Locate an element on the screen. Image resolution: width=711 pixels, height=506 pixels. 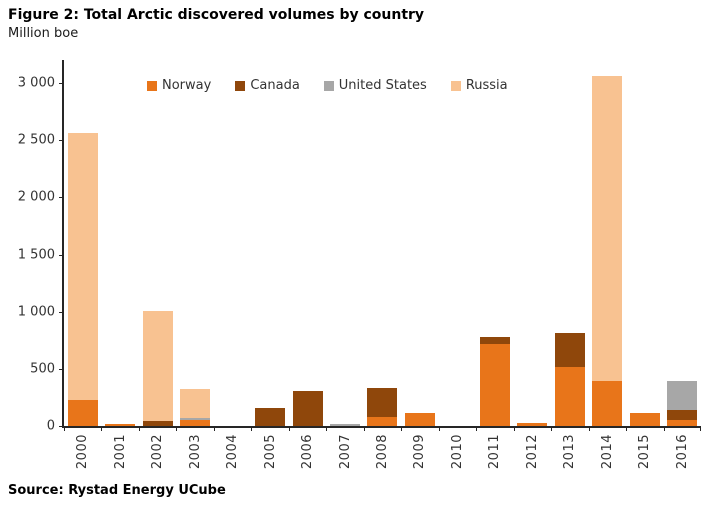
bar-group-2012 is located at coordinates (532, 243).